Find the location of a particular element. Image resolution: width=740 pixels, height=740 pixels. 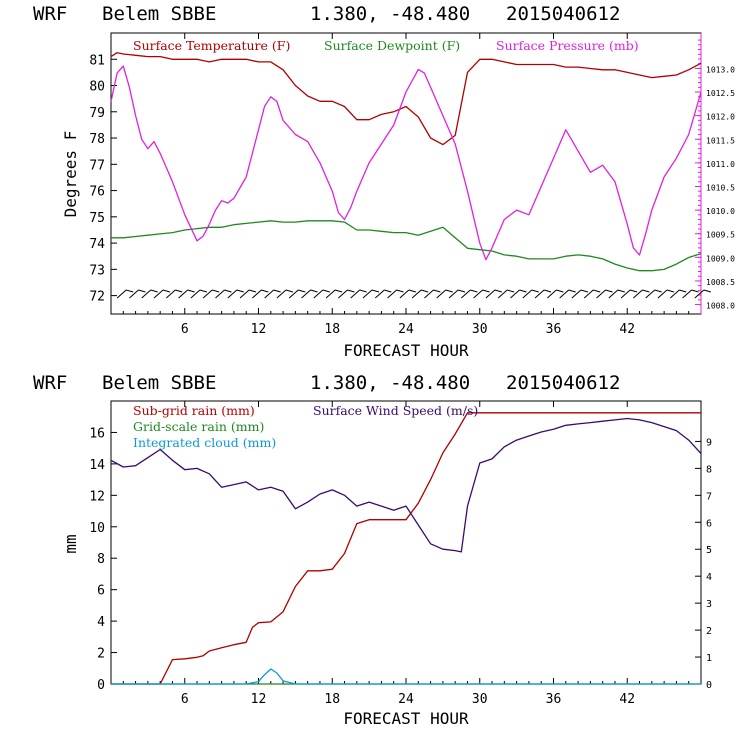

panel1-wind-barbs is located at coordinates (413, 294).